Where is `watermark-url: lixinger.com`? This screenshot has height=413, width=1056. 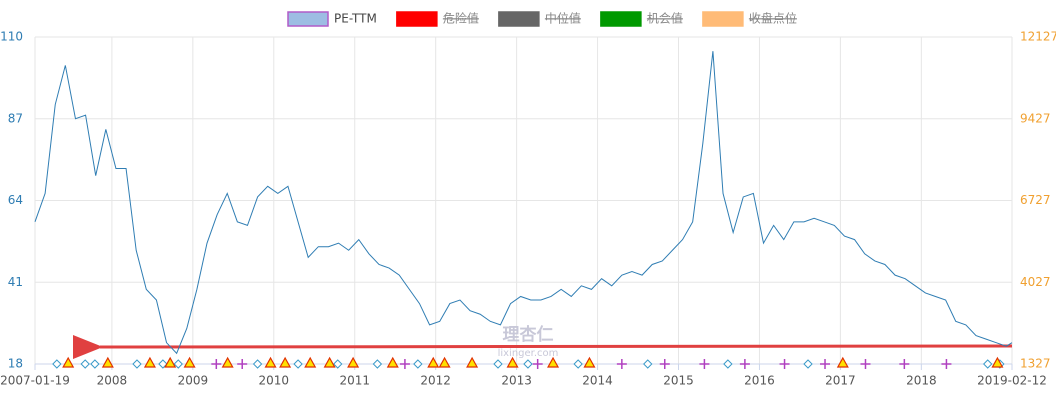 watermark-url: lixinger.com is located at coordinates (528, 353).